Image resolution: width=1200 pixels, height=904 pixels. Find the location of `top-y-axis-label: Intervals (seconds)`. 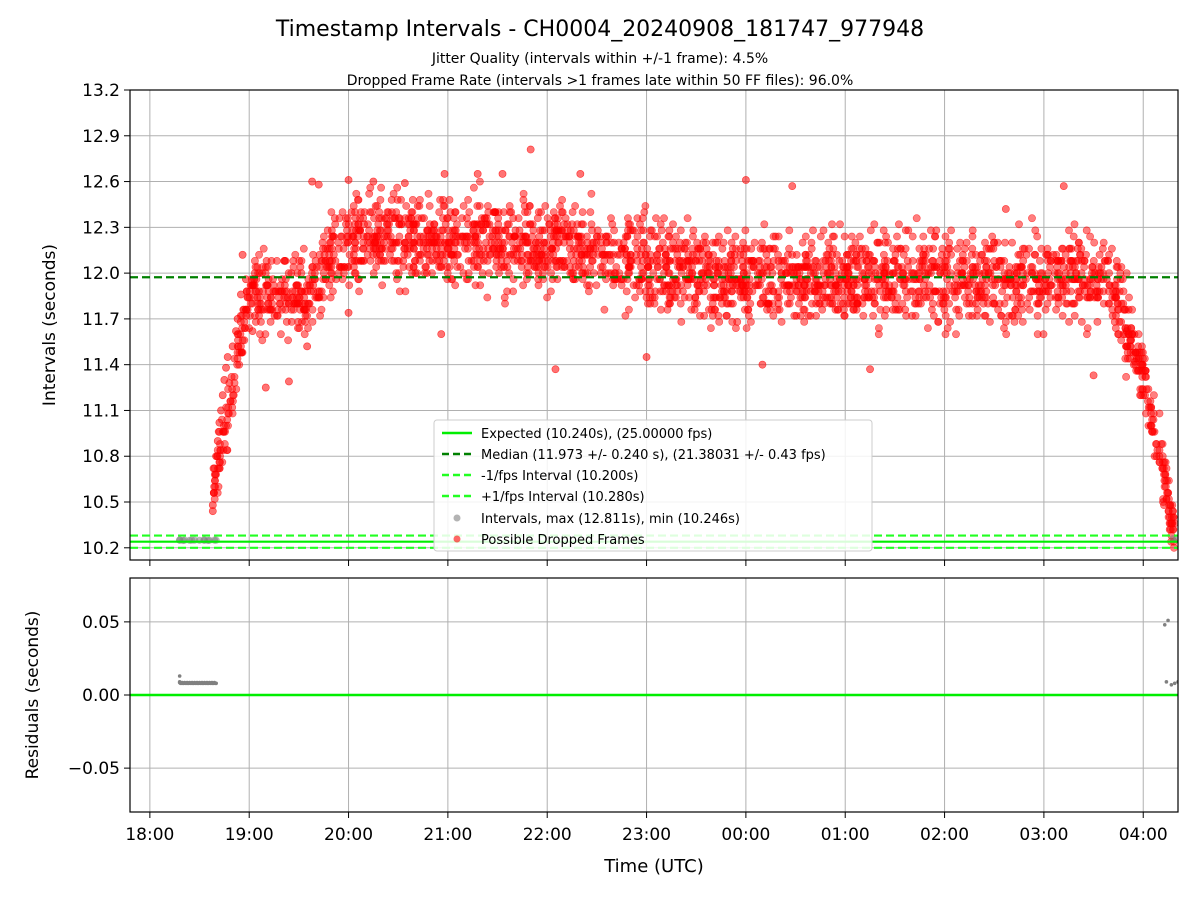

top-y-axis-label: Intervals (seconds) is located at coordinates (50, 325).